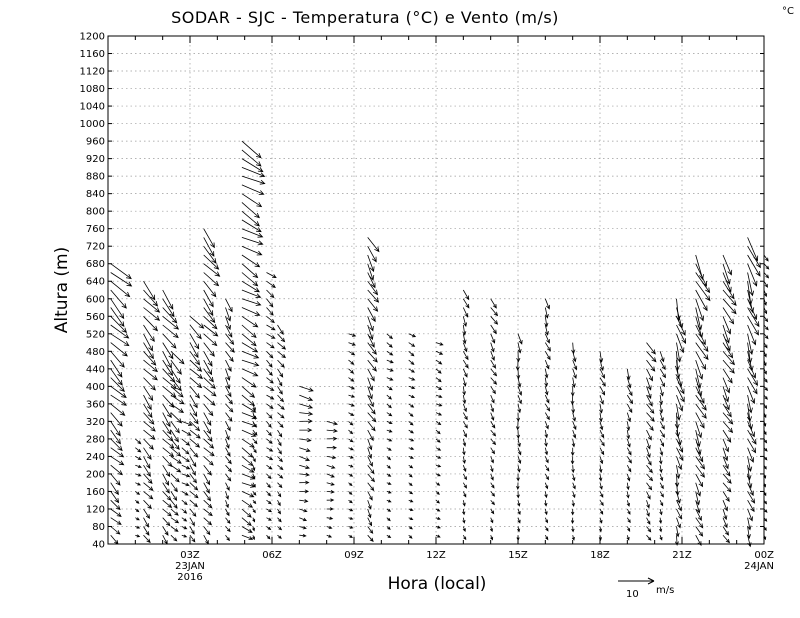  What do you see at coordinates (764, 555) in the screenshot?
I see `x-tick-label: 00Z` at bounding box center [764, 555].